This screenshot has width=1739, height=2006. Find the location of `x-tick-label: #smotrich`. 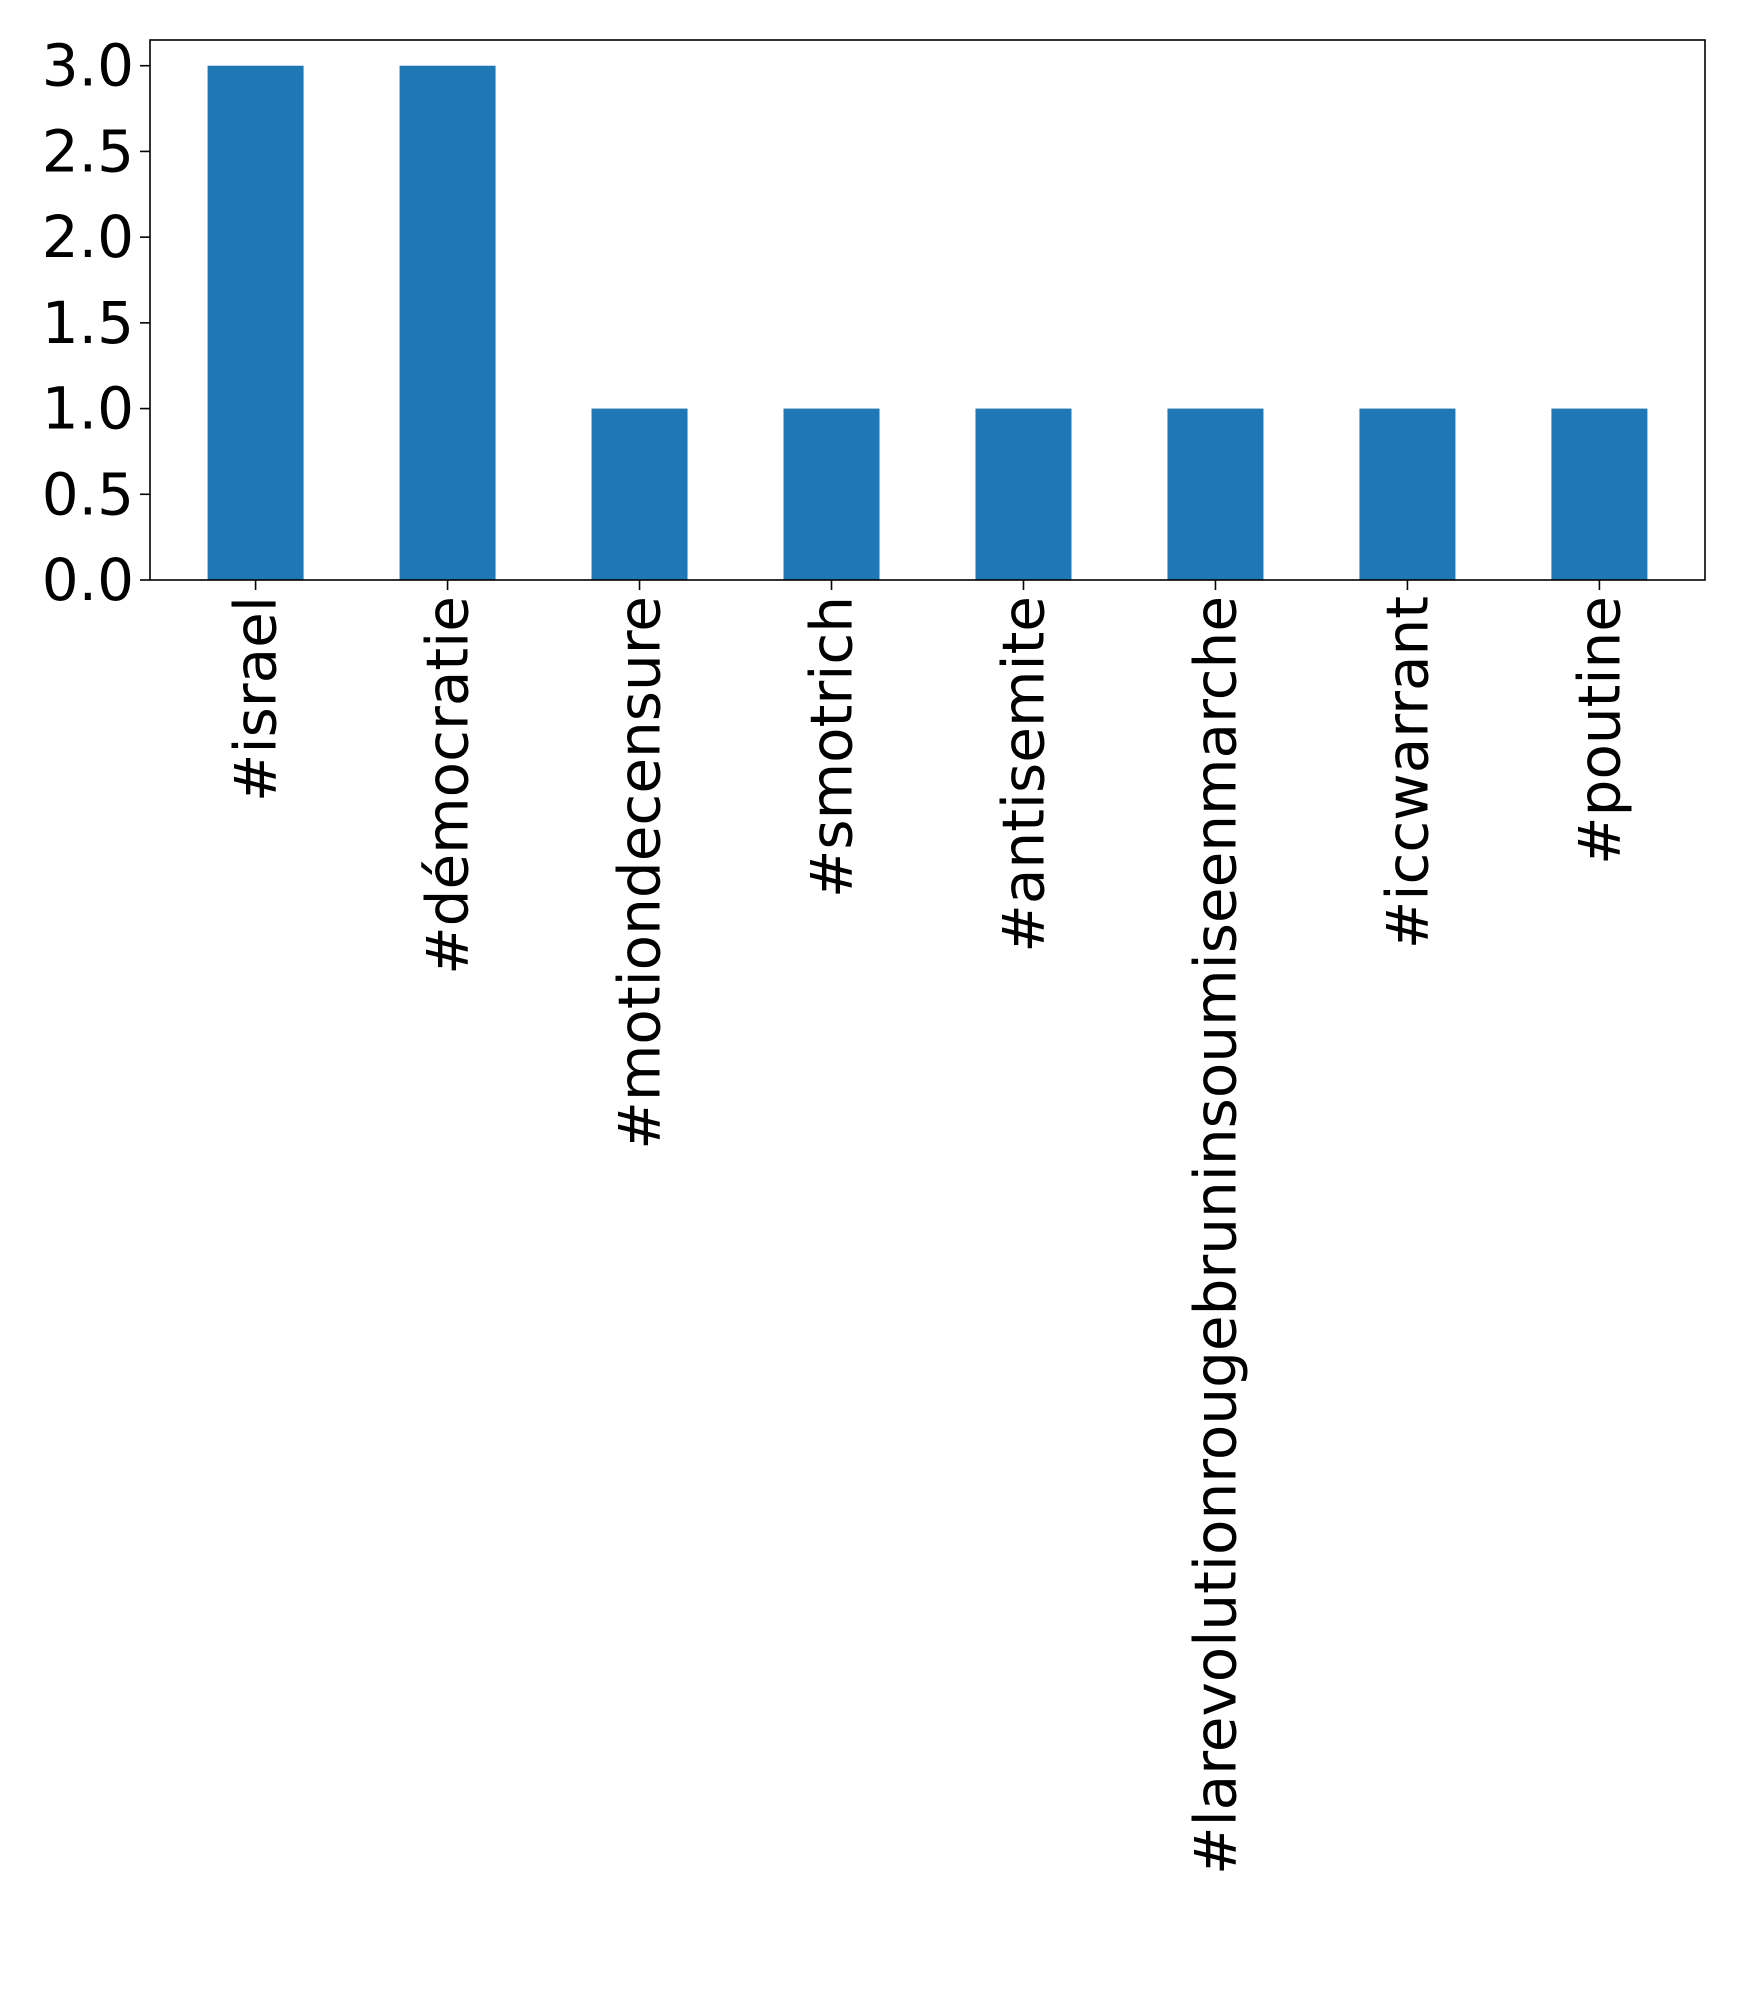

x-tick-label: #smotrich is located at coordinates (832, 747).